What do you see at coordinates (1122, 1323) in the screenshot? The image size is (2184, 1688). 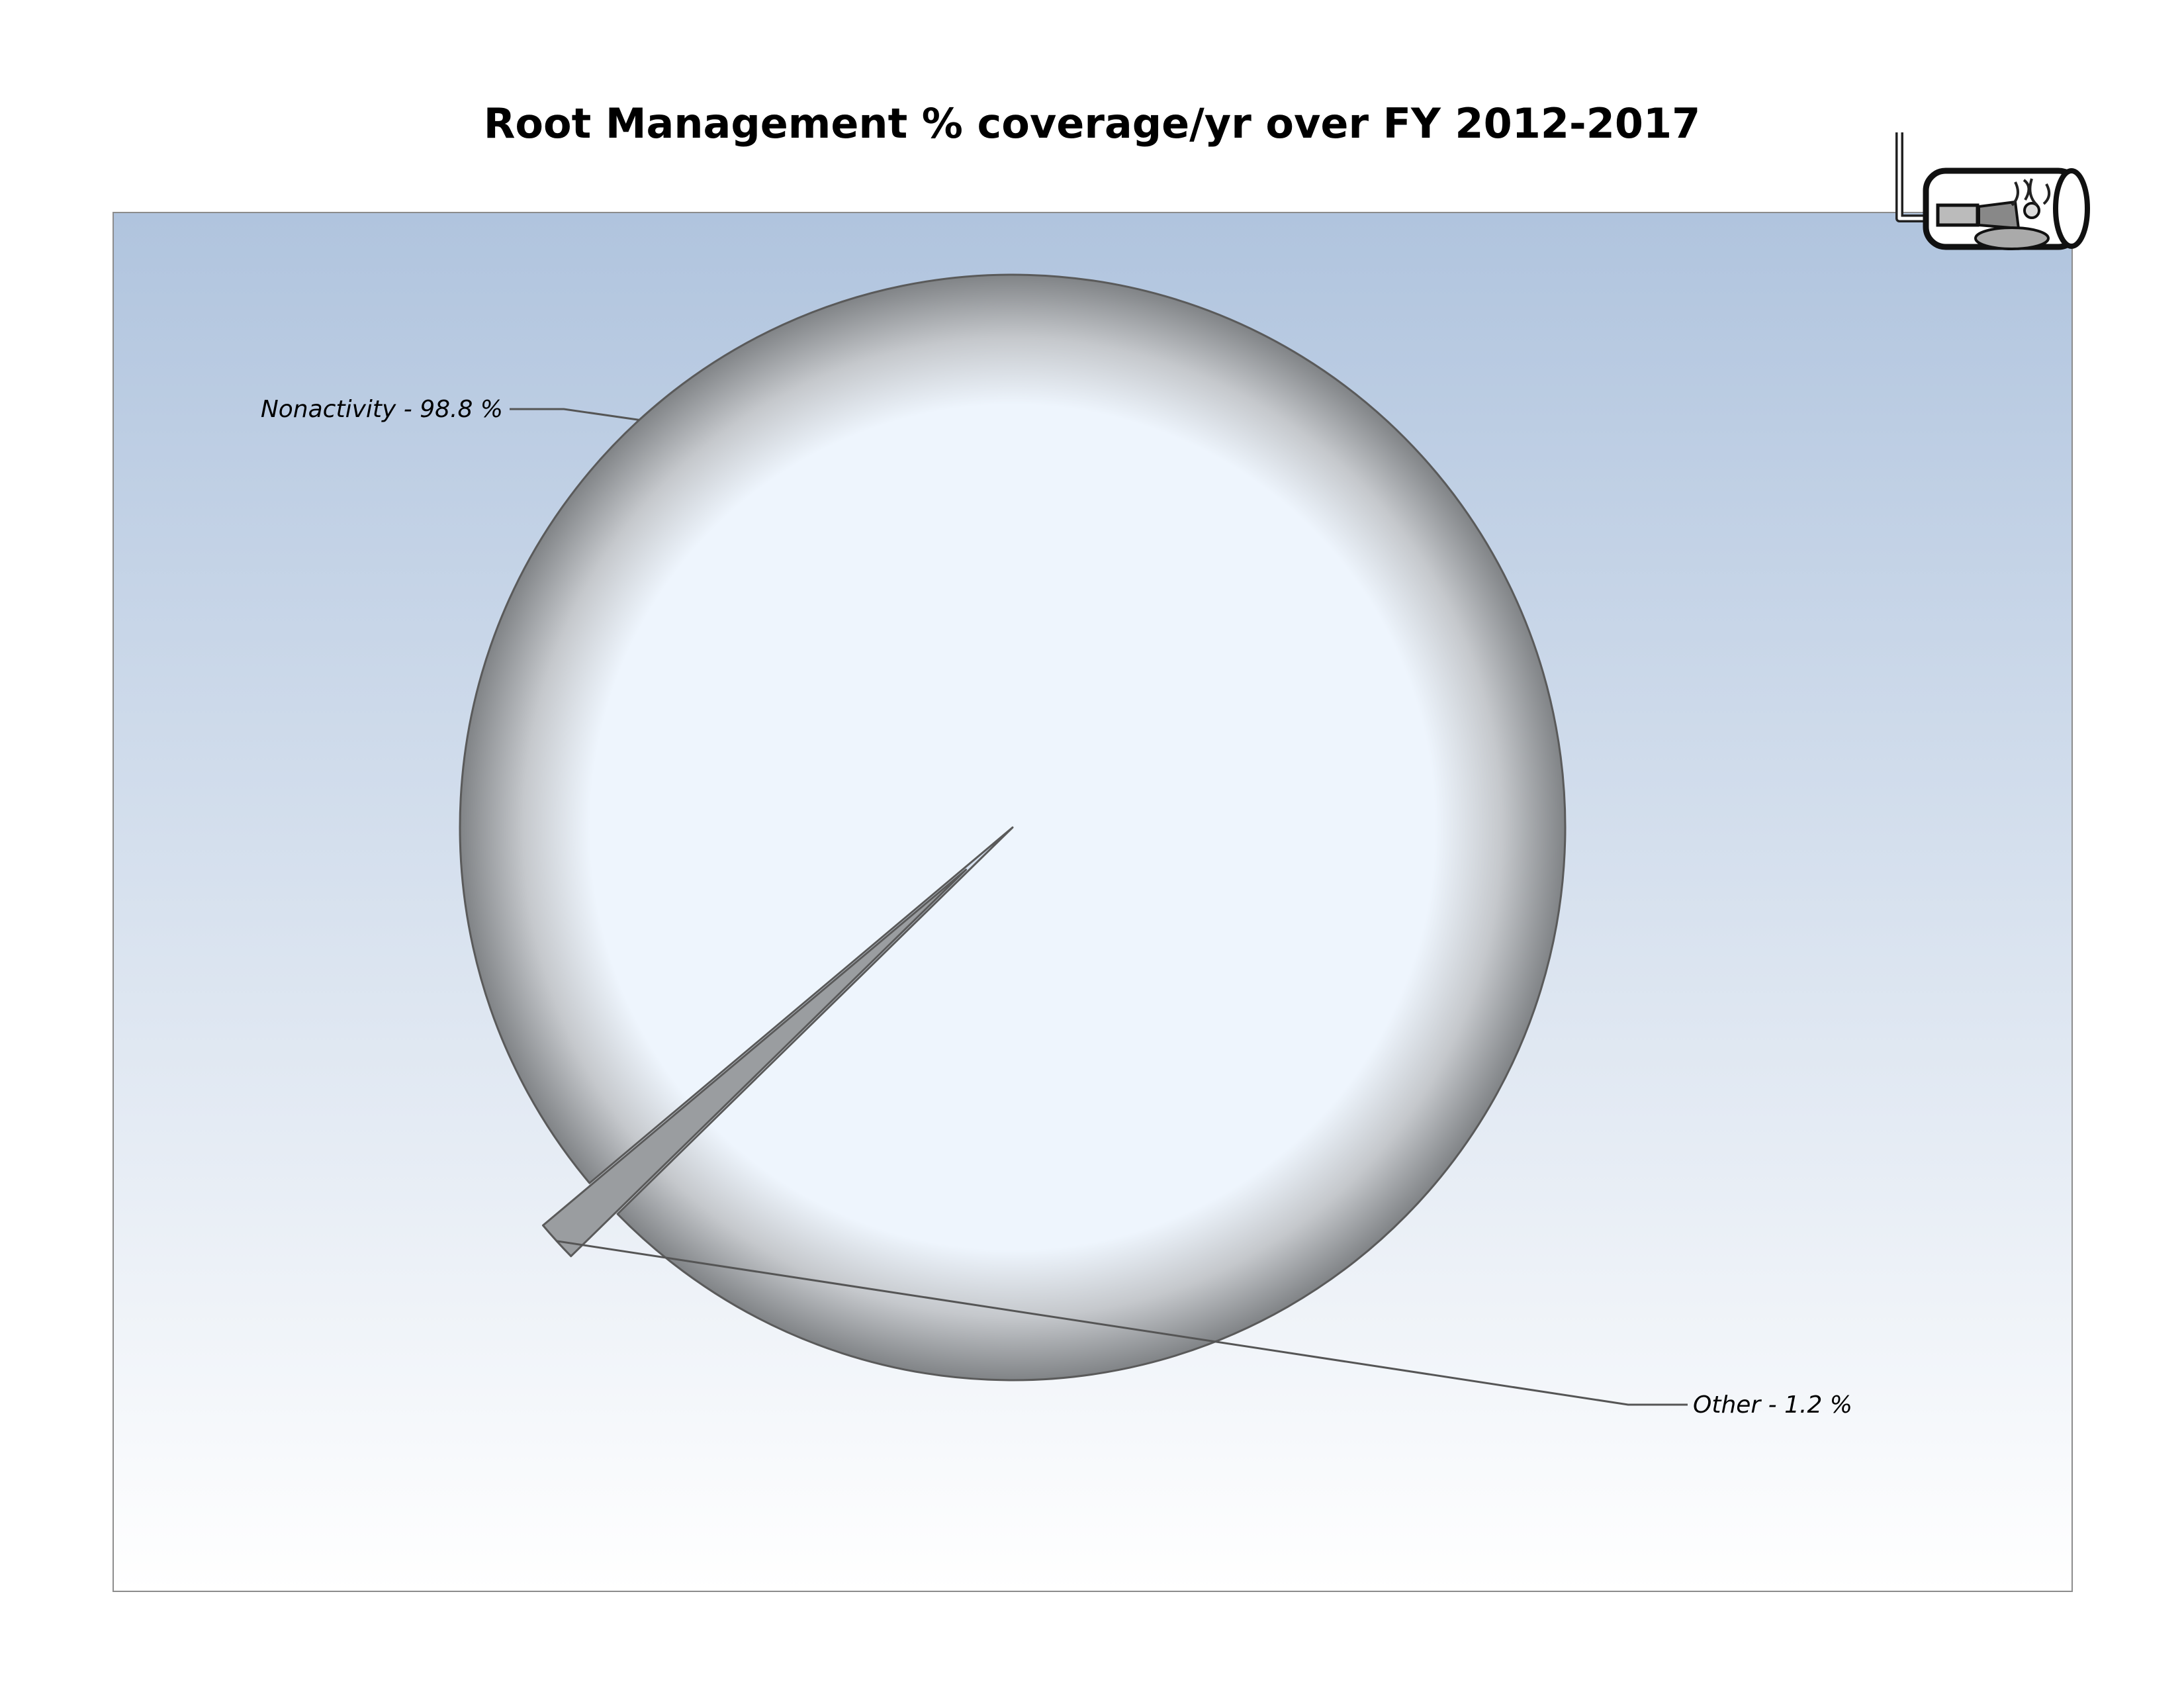 I see `leader-line-other` at bounding box center [1122, 1323].